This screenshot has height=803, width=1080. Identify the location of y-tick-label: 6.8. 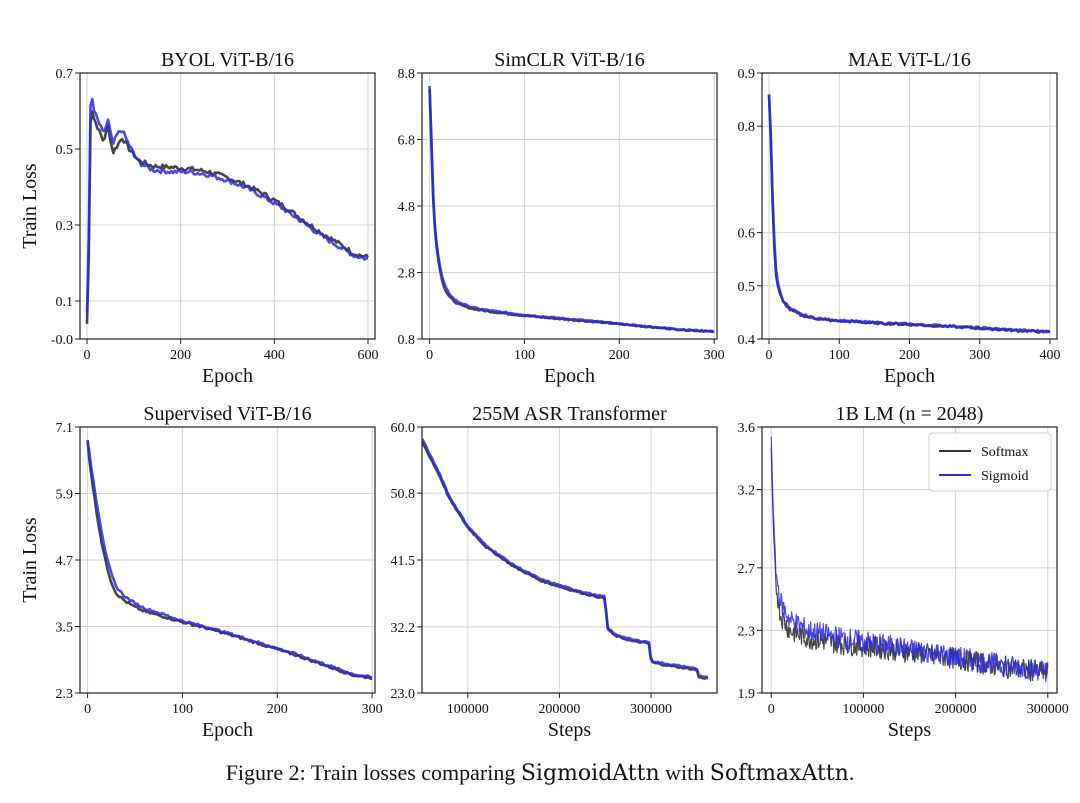
(407, 141).